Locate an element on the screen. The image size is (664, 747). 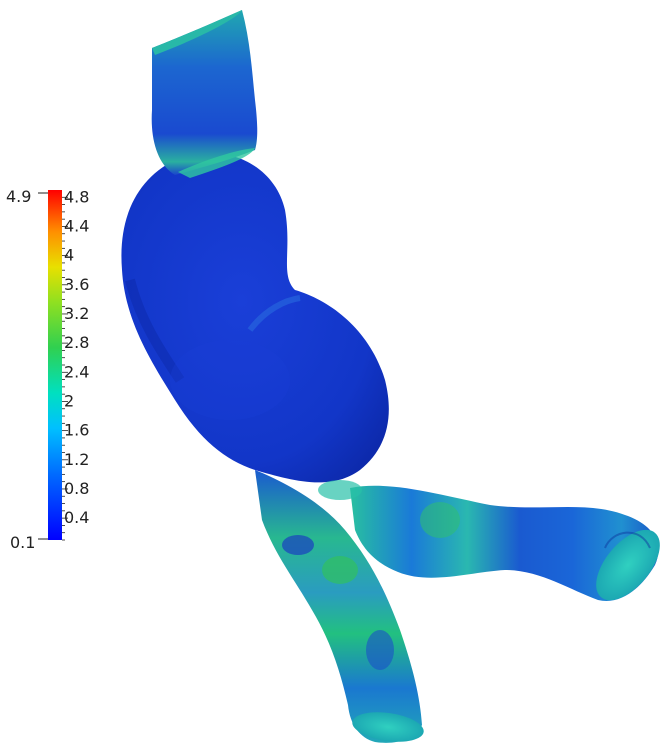
proximal-neck is located at coordinates (204, 92).